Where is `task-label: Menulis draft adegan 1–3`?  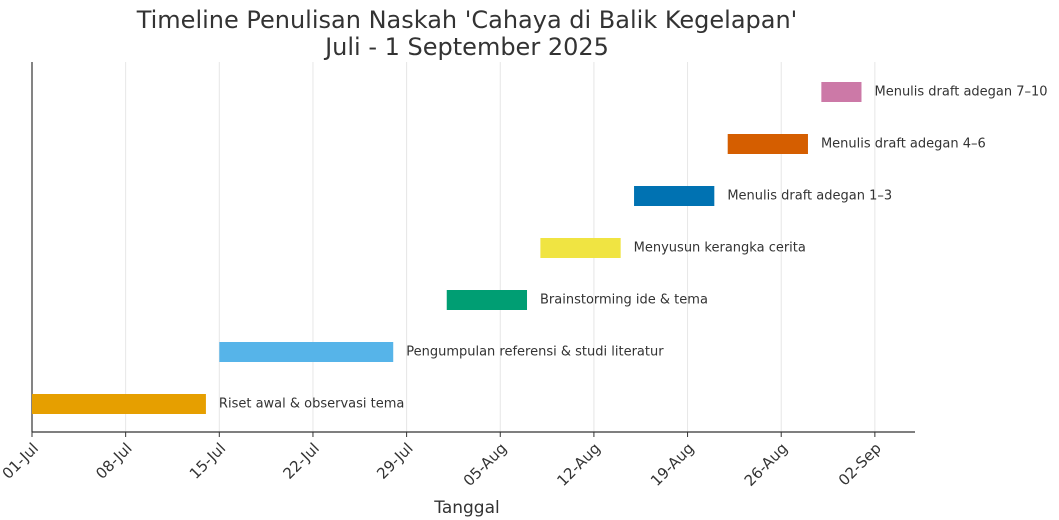
task-label: Menulis draft adegan 1–3 is located at coordinates (809, 196).